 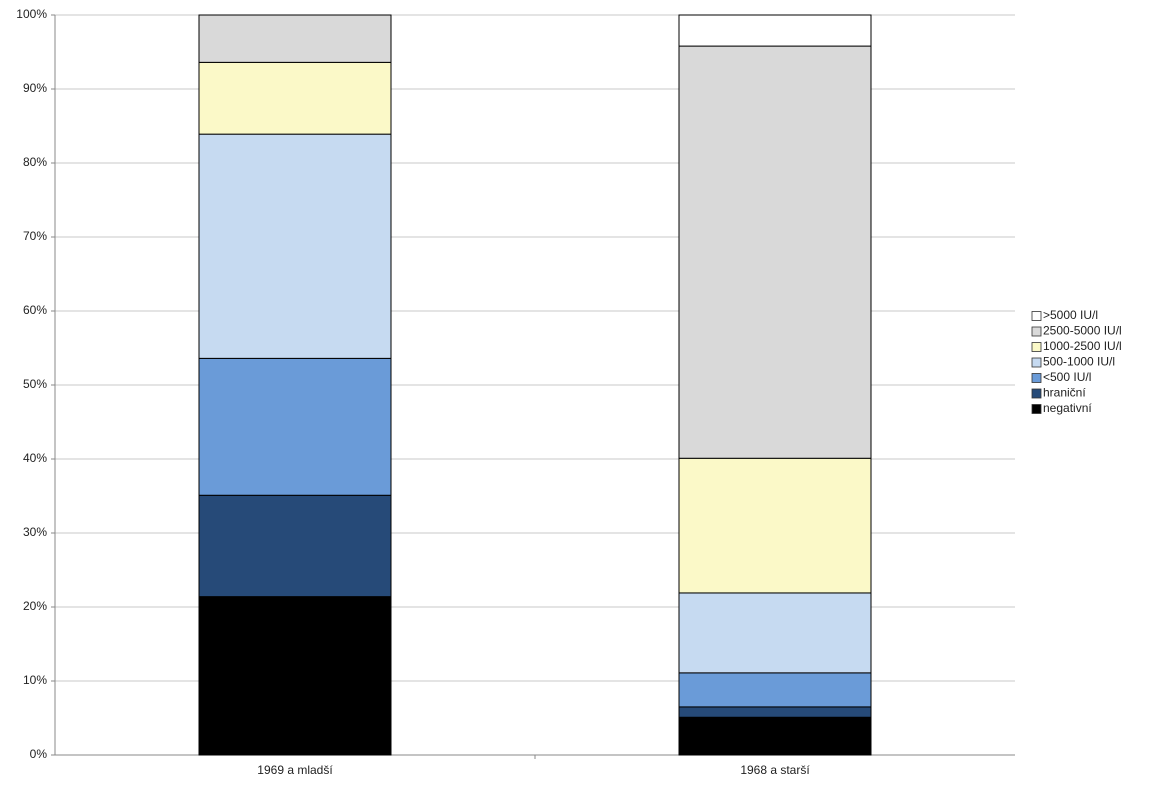 I want to click on y-tick-label: 100%, so click(x=31, y=14).